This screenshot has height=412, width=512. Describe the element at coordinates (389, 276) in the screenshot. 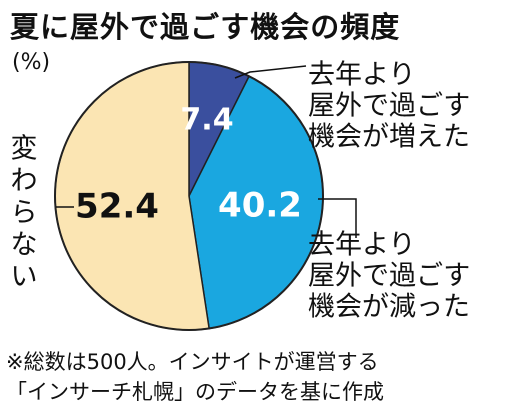

I see `category-label-2-line-2: 屋外で過ごす` at that location.